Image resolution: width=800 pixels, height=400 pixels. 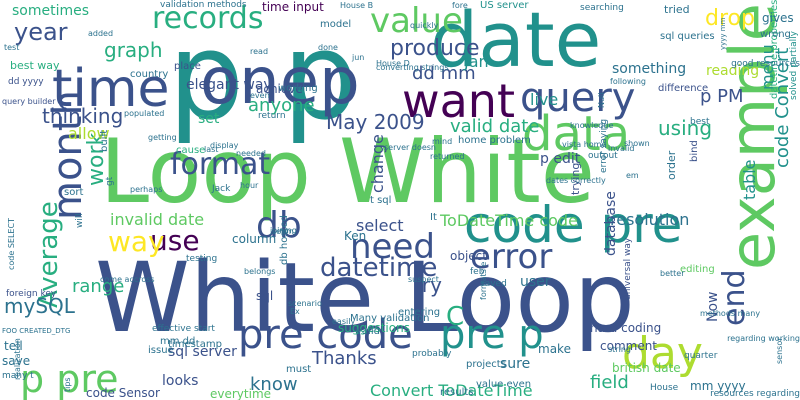 What do you see at coordinates (201, 259) in the screenshot?
I see `word-testing-136: testing` at bounding box center [201, 259].